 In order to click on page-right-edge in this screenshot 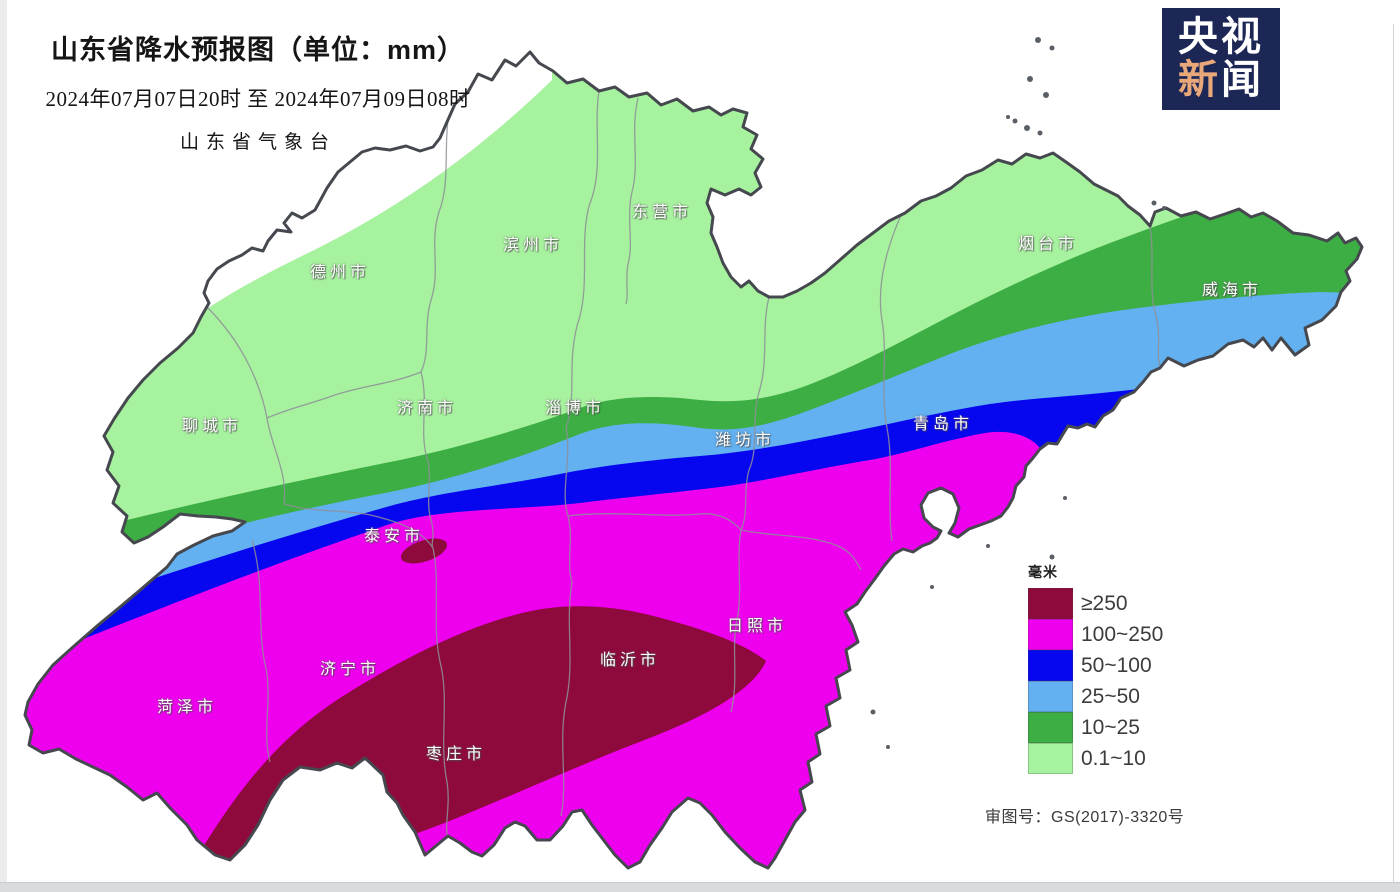, I will do `click(1393, 454)`.